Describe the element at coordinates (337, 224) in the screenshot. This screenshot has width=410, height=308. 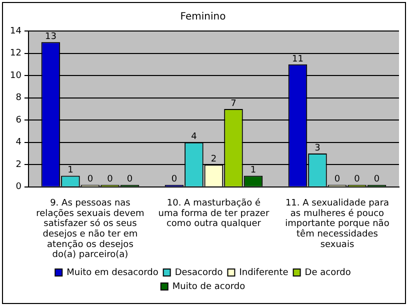
I see `x-tick-label: 11. A sexualidade para as mulheres é pouco importante porque não têm necessidades sexuais` at that location.